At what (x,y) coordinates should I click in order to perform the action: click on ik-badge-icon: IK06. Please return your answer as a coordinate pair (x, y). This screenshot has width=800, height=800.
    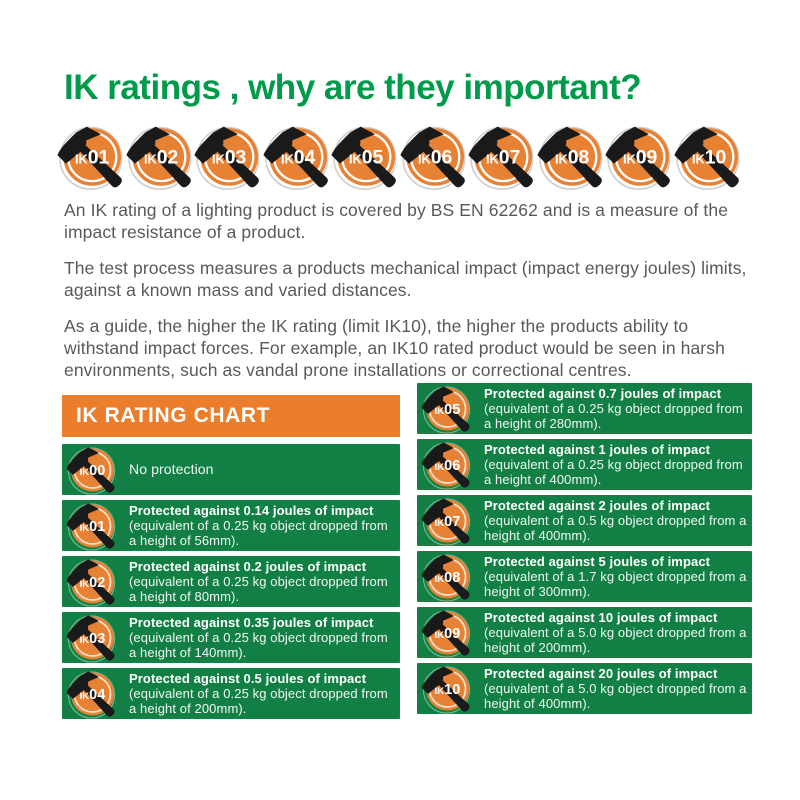
    Looking at the image, I should click on (433, 158).